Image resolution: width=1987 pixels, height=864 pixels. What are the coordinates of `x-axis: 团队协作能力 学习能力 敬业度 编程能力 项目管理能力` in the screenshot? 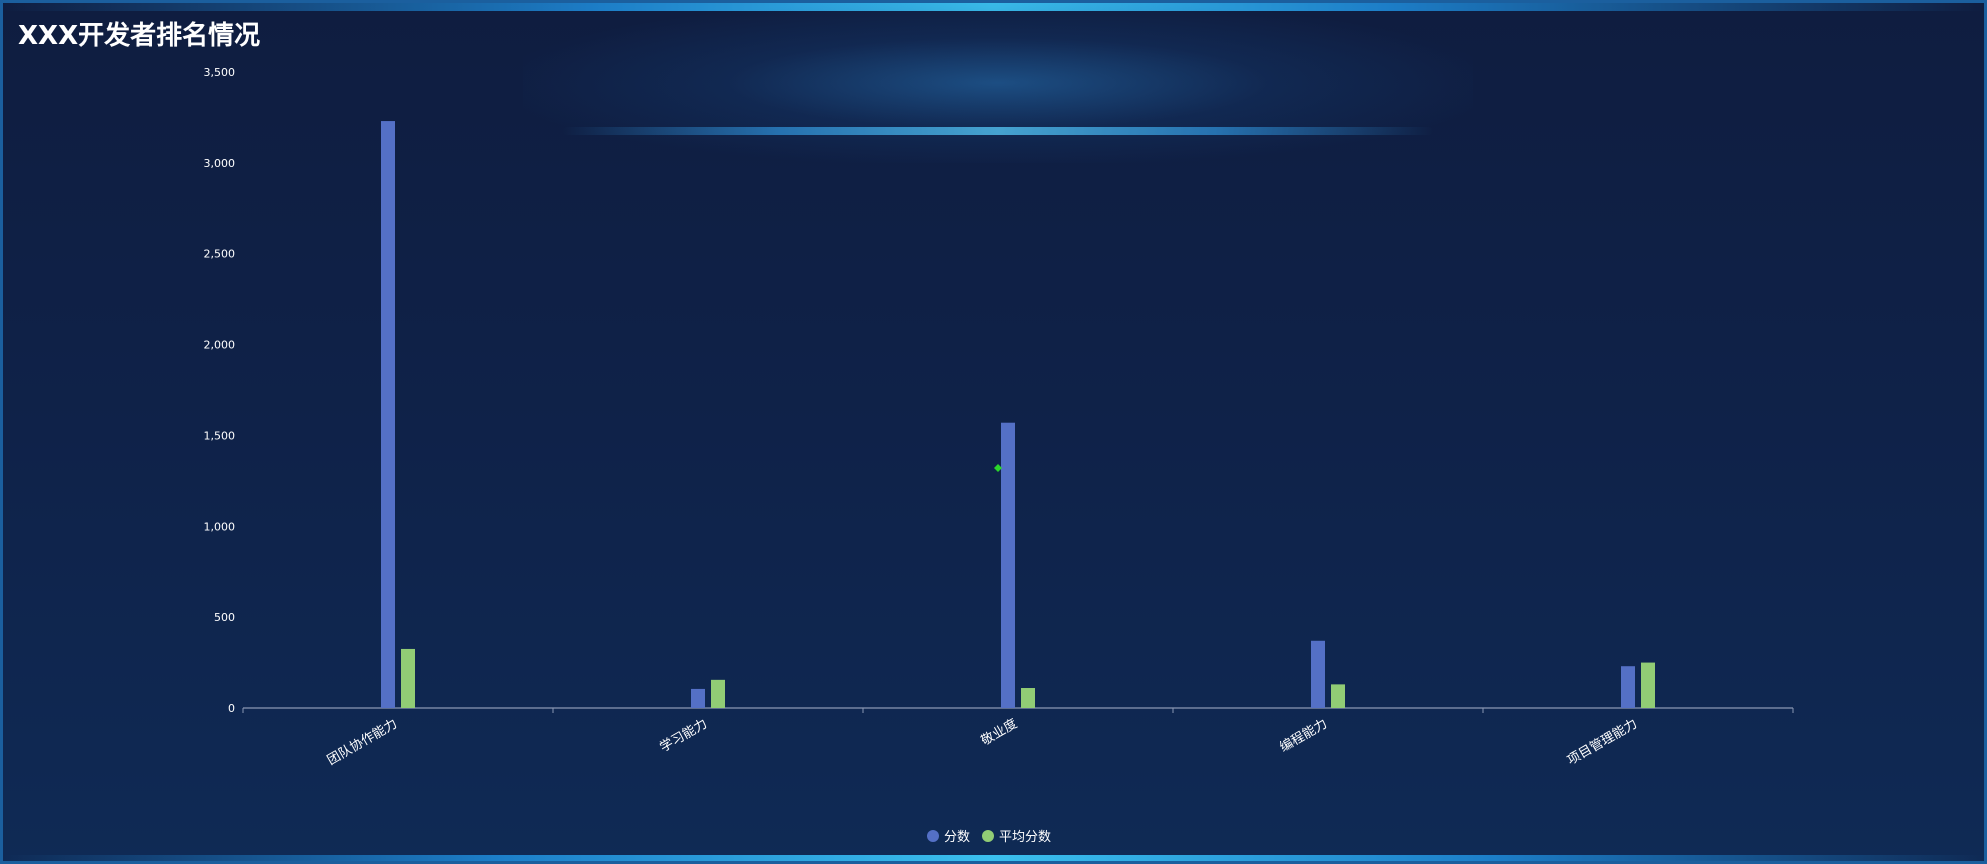 It's located at (1018, 737).